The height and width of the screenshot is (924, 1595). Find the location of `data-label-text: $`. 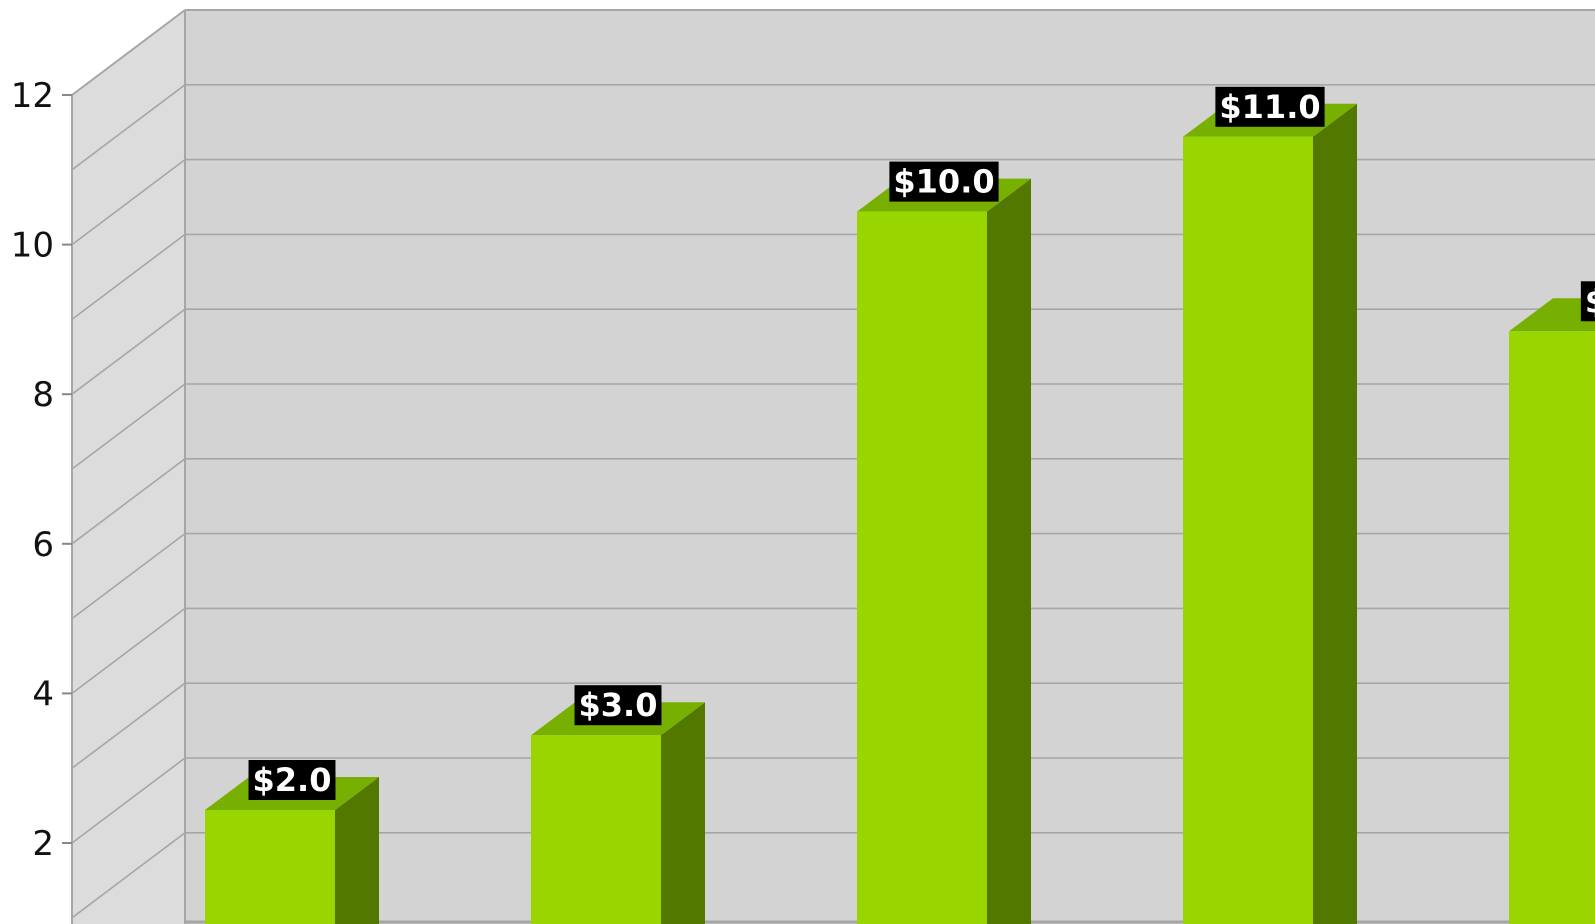

data-label-text: $ is located at coordinates (1590, 301).